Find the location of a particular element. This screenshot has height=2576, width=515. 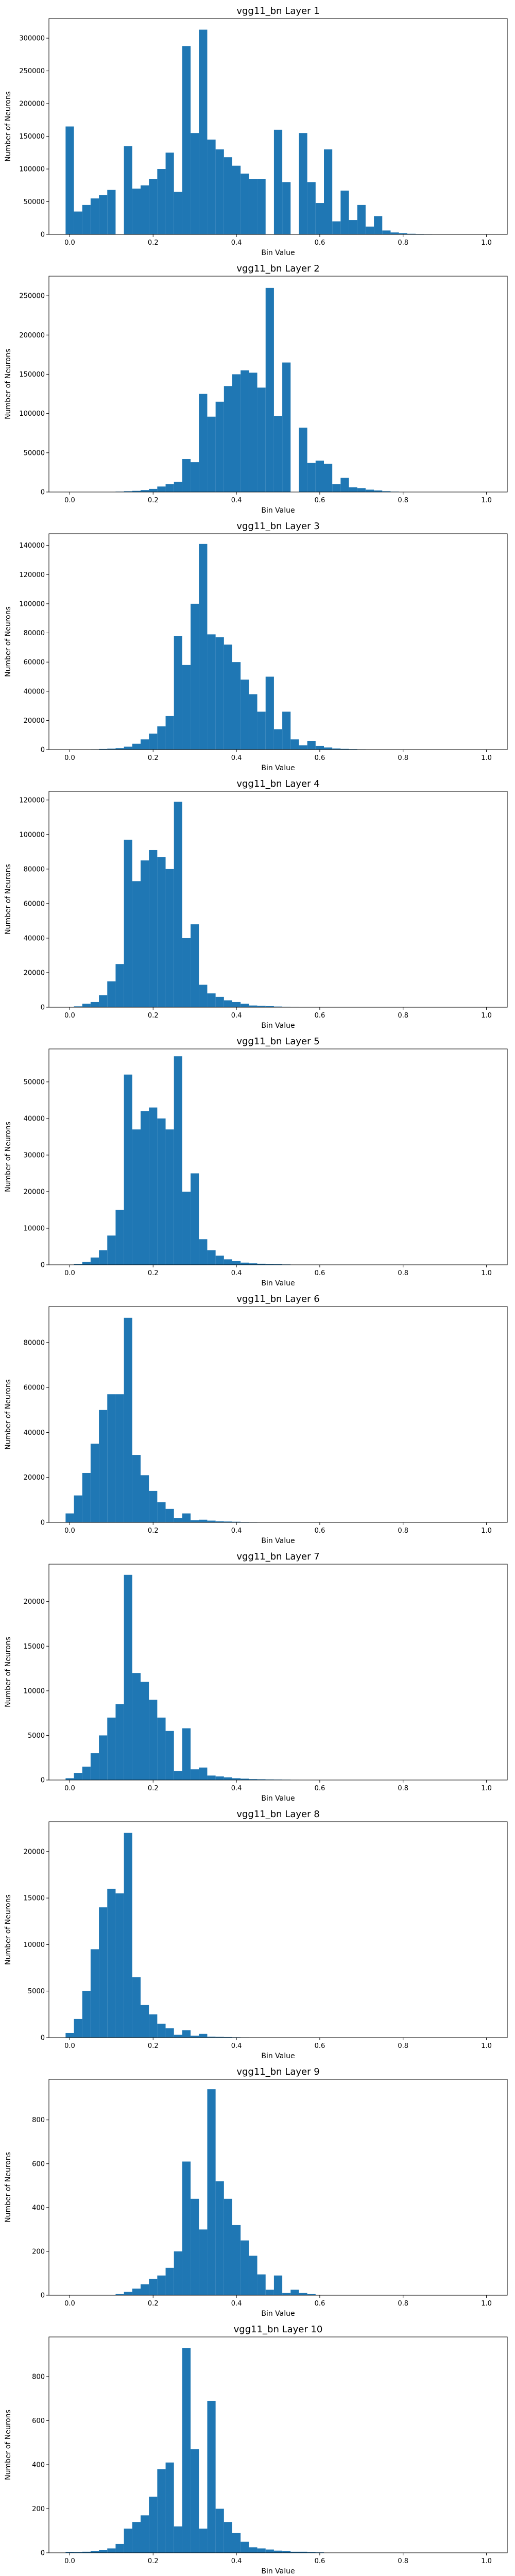

y-tick-label: 150000 is located at coordinates (32, 375).